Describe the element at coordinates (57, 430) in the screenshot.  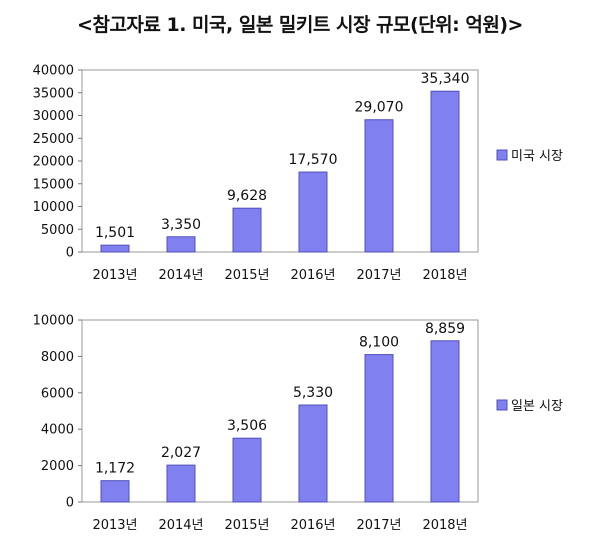
I see `jp-chart-y-tick-label: 4000` at that location.